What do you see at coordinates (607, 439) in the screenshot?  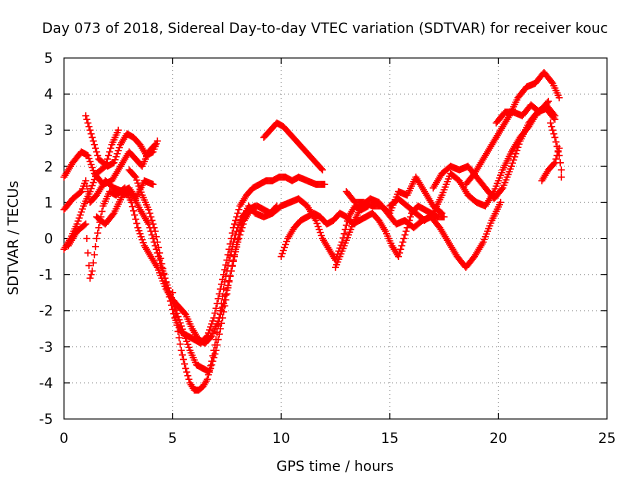 I see `x-tick-label: 25` at bounding box center [607, 439].